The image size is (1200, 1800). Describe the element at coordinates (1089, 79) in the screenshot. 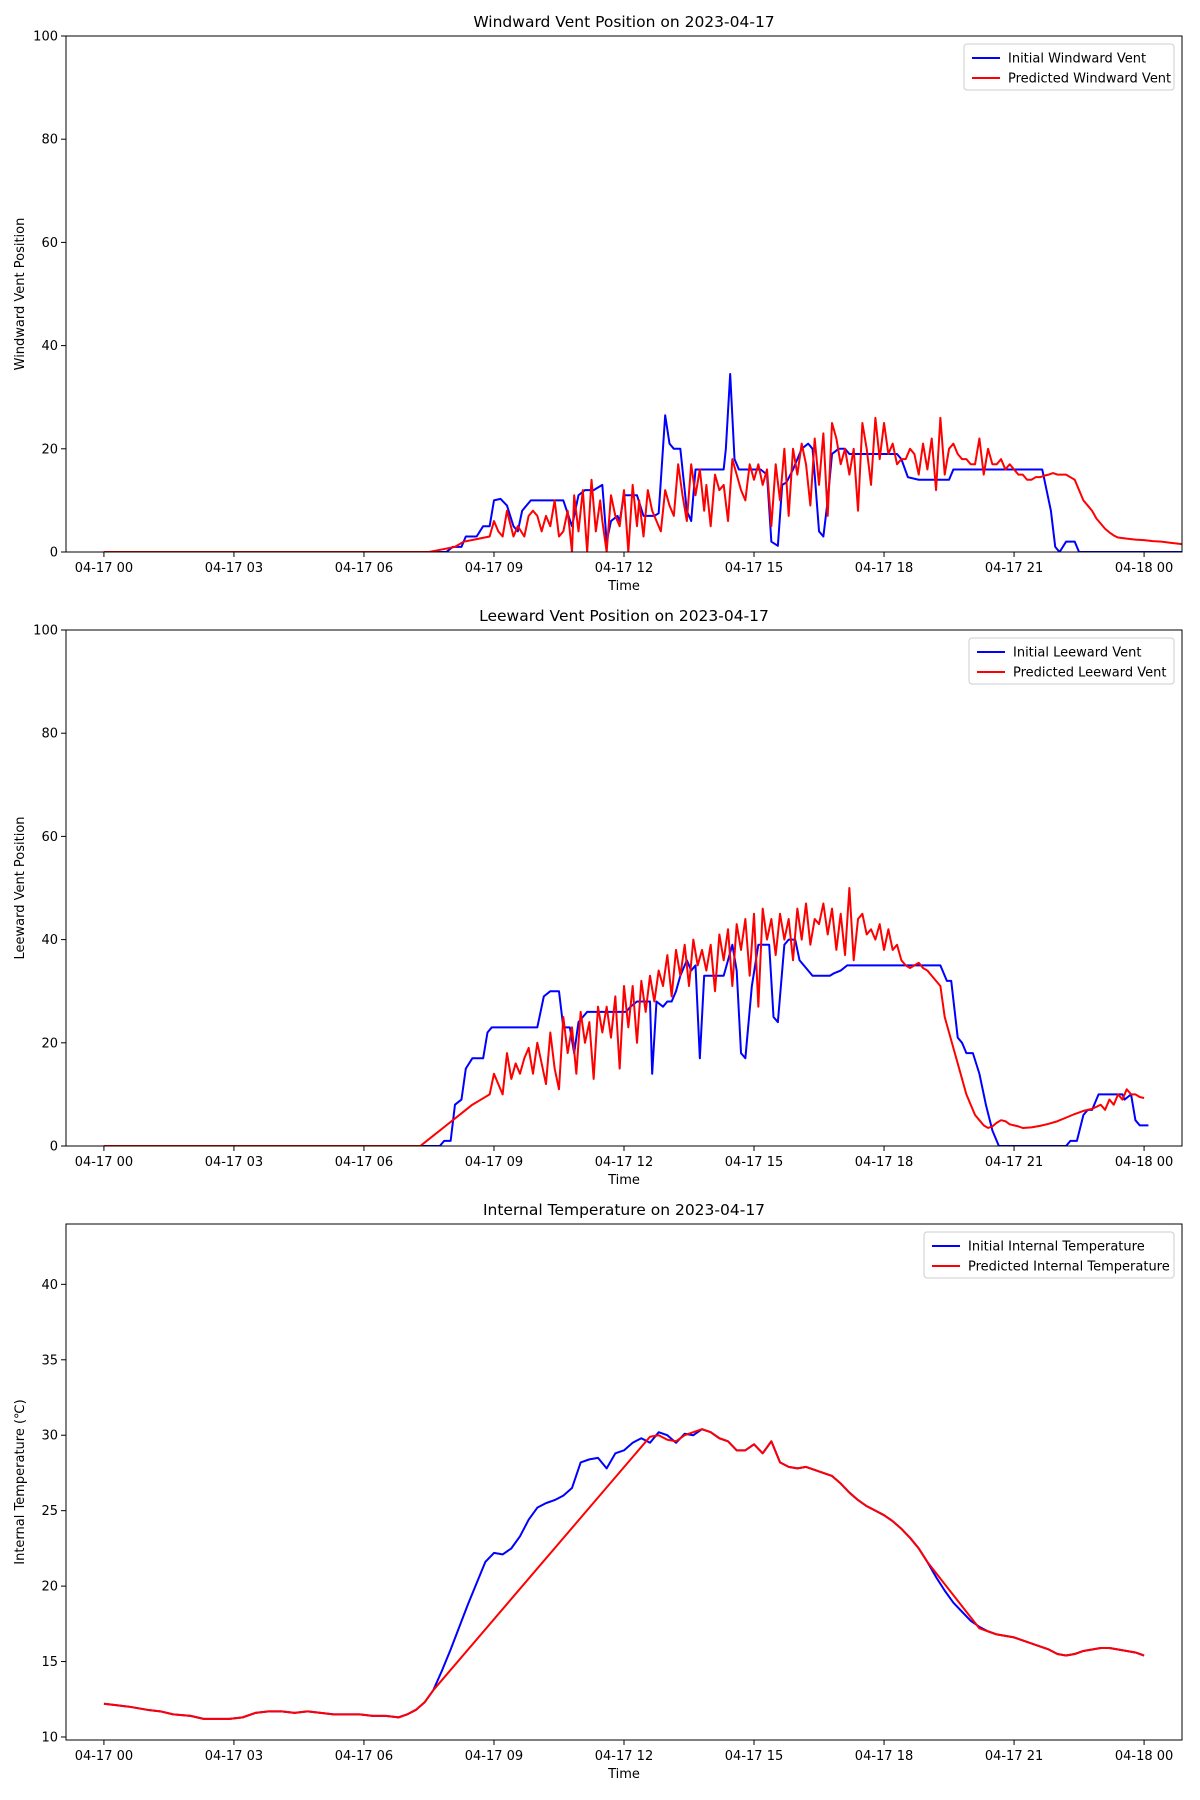

I see `legend-label: Predicted Windward Vent` at that location.